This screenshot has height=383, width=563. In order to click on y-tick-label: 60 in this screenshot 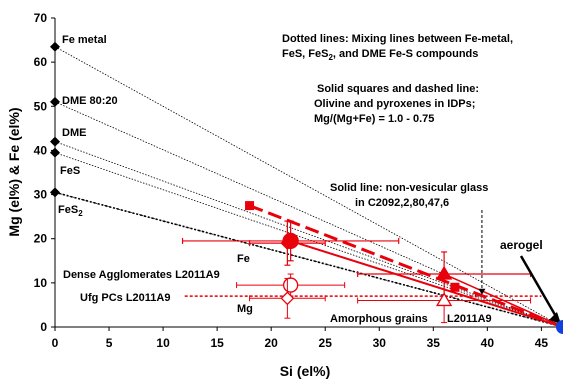, I will do `click(41, 62)`.